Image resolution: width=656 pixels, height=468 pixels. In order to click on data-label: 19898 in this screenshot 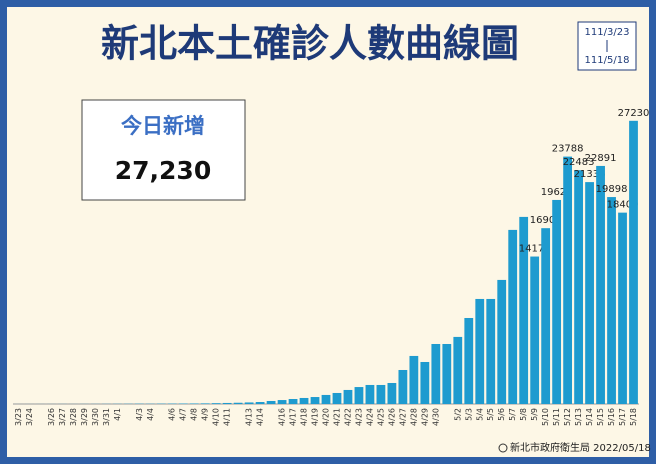, I will do `click(612, 189)`.